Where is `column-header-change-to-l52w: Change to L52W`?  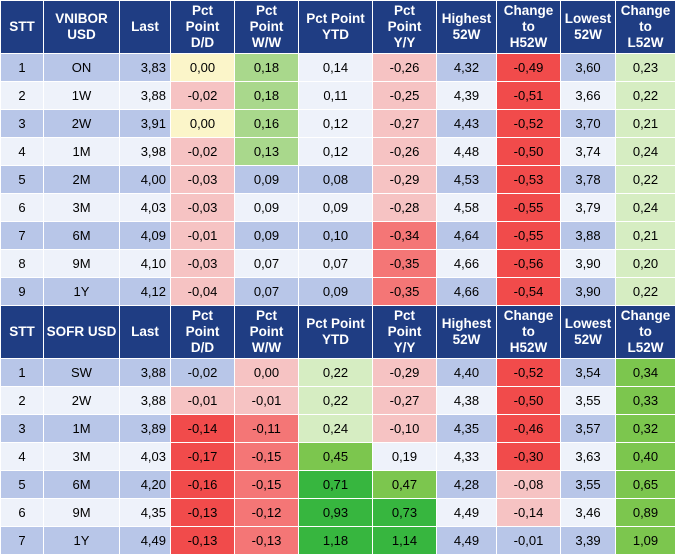 column-header-change-to-l52w: Change to L52W is located at coordinates (645, 27).